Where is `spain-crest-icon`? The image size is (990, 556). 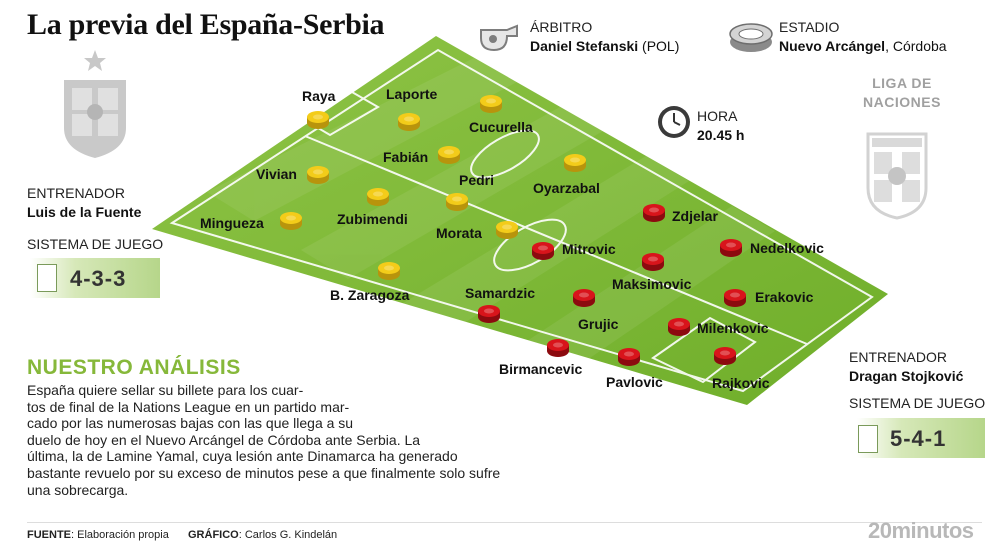 spain-crest-icon is located at coordinates (95, 104).